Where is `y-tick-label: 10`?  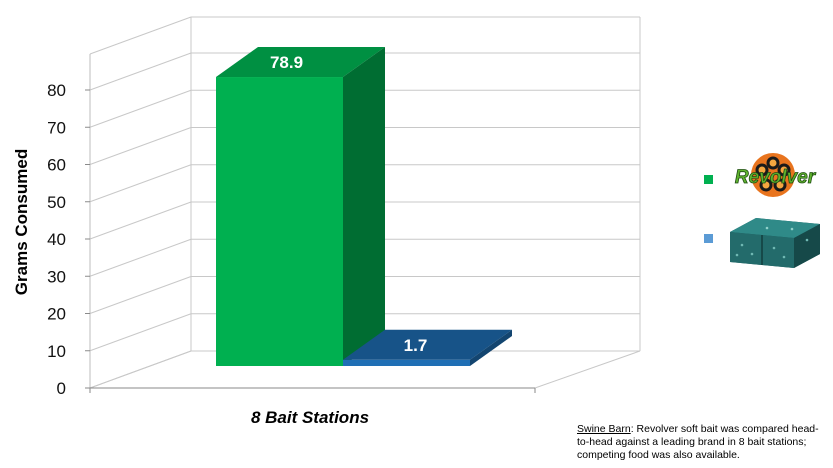 y-tick-label: 10 is located at coordinates (56, 351).